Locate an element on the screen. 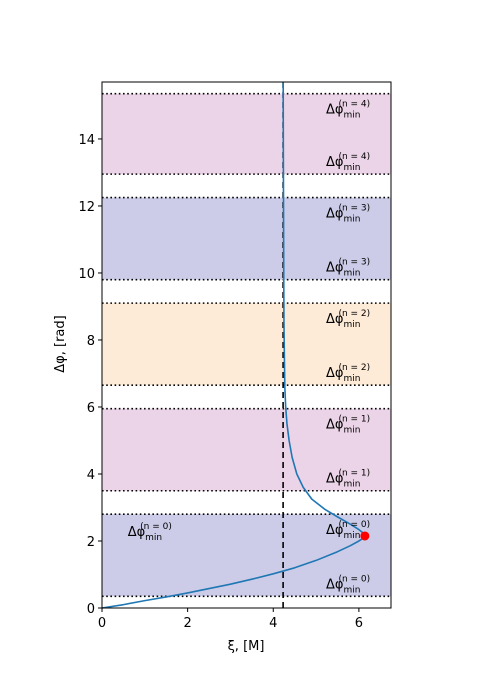  band-label-upper-4: Δφmin(n = 4) is located at coordinates (348, 110).